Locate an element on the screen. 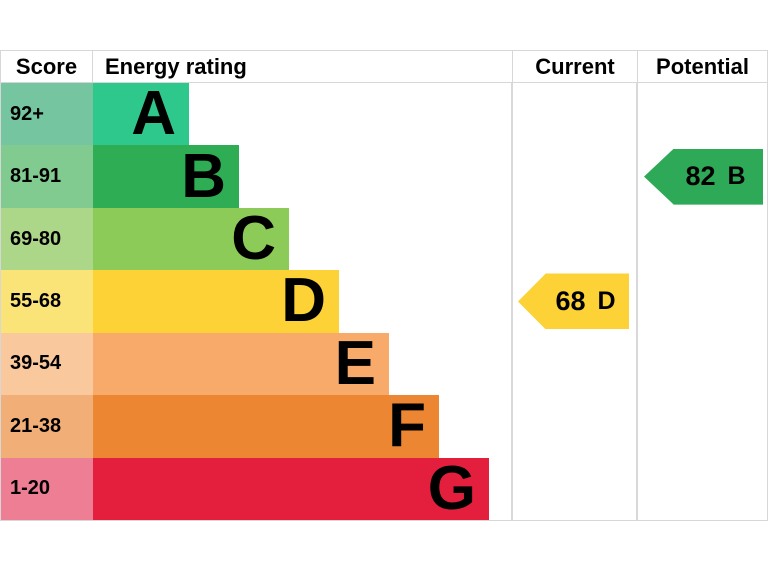 The width and height of the screenshot is (768, 576). score-range-cell: 81-91 is located at coordinates (47, 176).